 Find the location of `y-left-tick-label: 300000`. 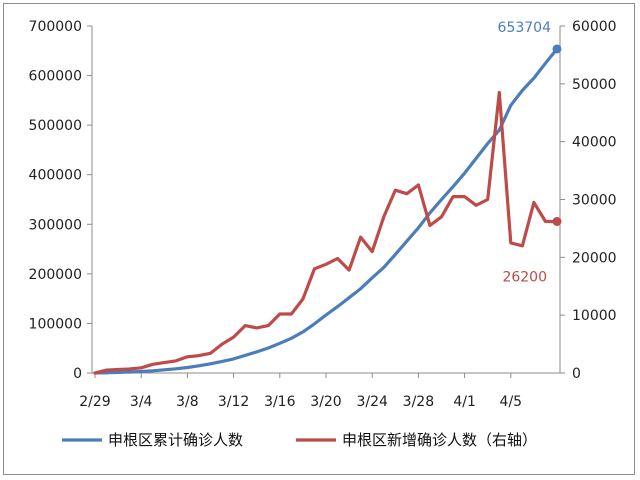

y-left-tick-label: 300000 is located at coordinates (55, 225).